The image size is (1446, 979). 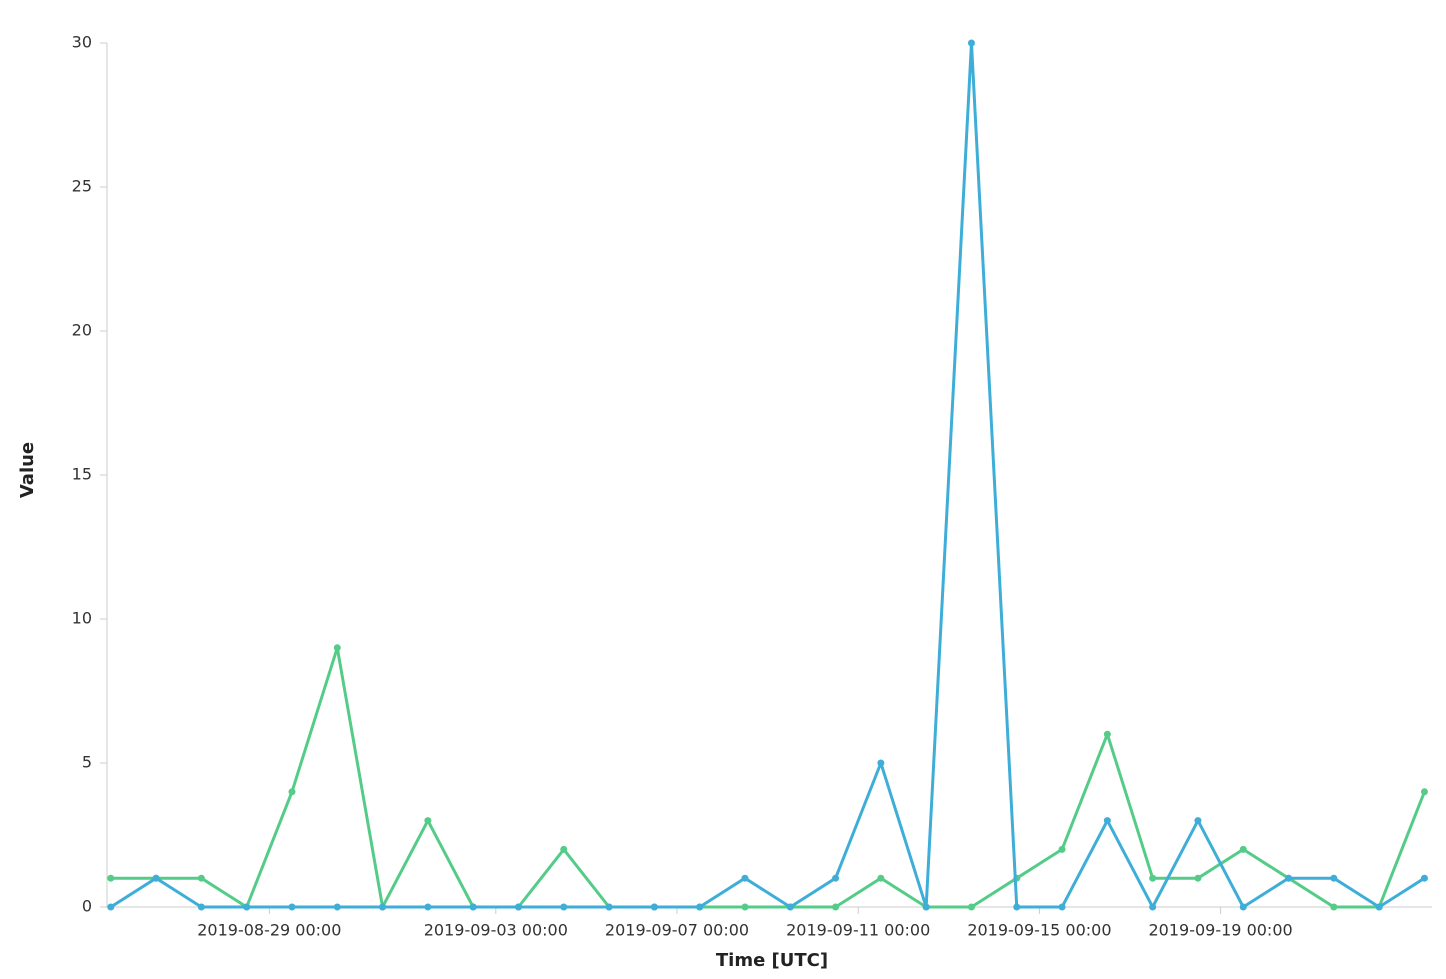 I want to click on x-tick-label: 2019-09-03 00:00, so click(x=496, y=930).